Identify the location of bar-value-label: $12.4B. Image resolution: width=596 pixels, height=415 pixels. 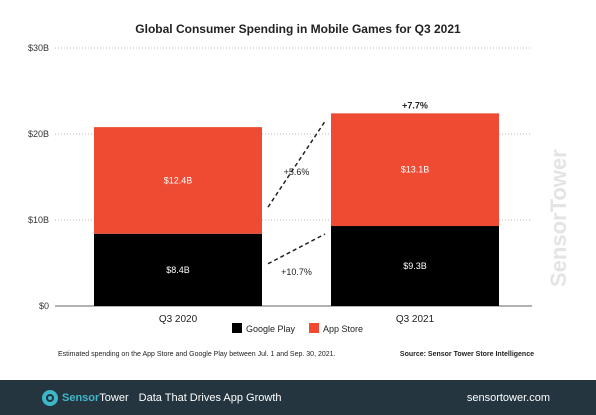
(178, 180).